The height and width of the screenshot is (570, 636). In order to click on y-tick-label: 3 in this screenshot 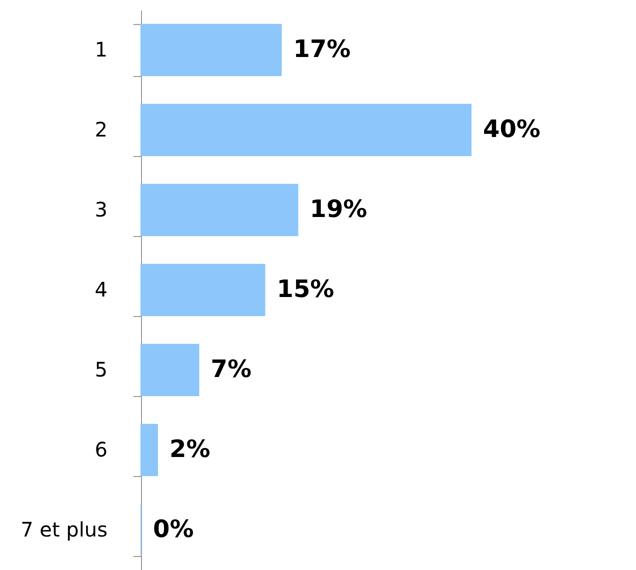, I will do `click(101, 210)`.